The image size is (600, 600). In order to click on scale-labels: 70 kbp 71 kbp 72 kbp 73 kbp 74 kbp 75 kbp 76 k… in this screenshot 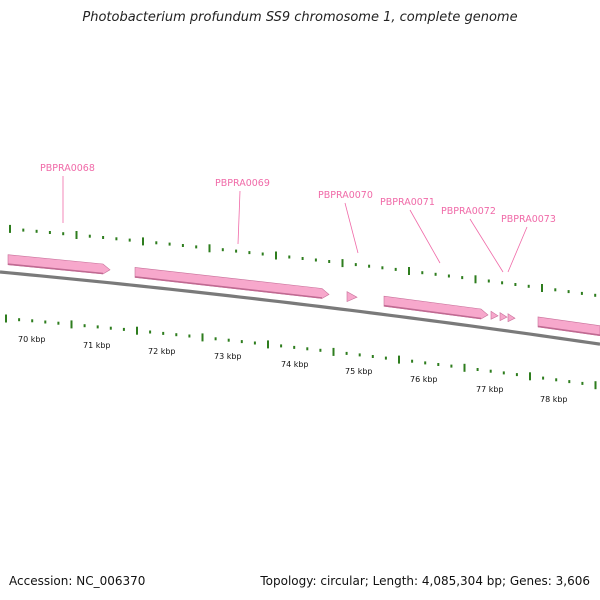, I will do `click(293, 369)`.